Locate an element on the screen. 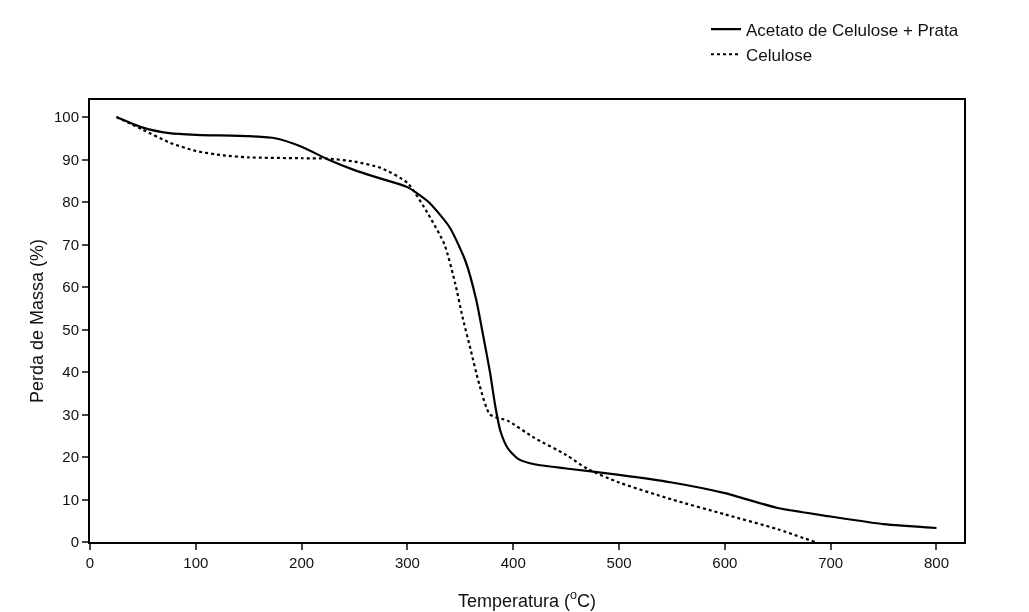  x-tick-label: 0 is located at coordinates (90, 562).